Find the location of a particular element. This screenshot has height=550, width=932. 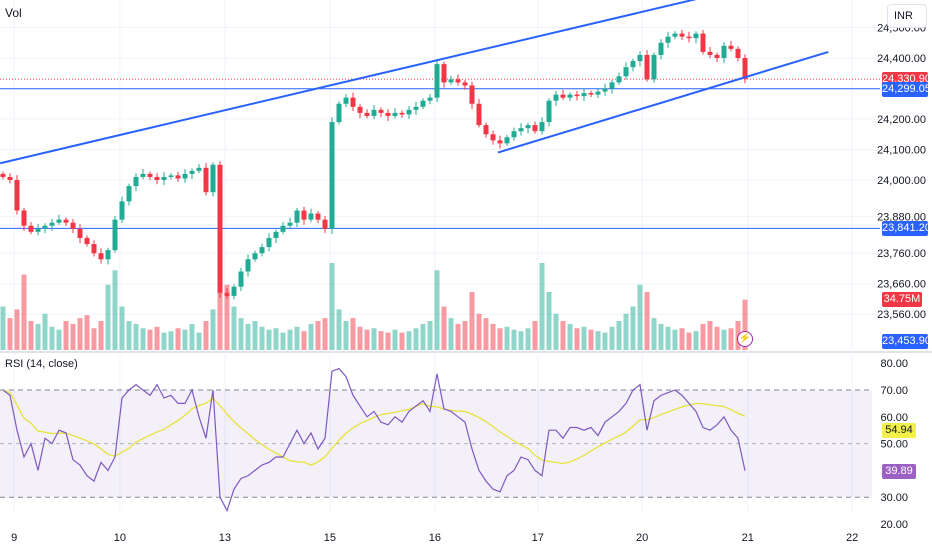

x-tick-label: 13 is located at coordinates (225, 538).